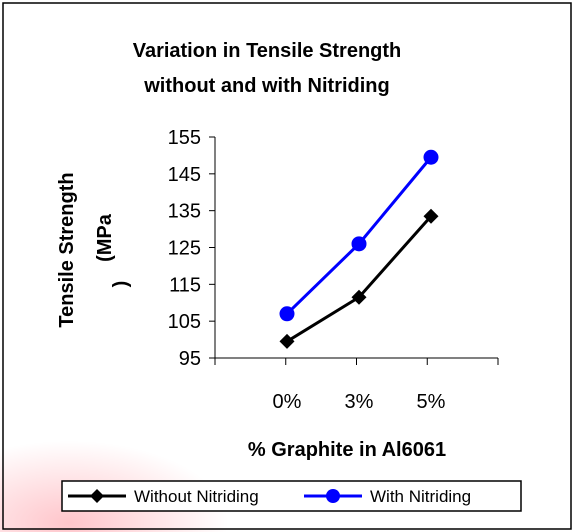 The width and height of the screenshot is (574, 532). What do you see at coordinates (267, 51) in the screenshot?
I see `chart-title-line-1: Variation in Tensile Strength` at bounding box center [267, 51].